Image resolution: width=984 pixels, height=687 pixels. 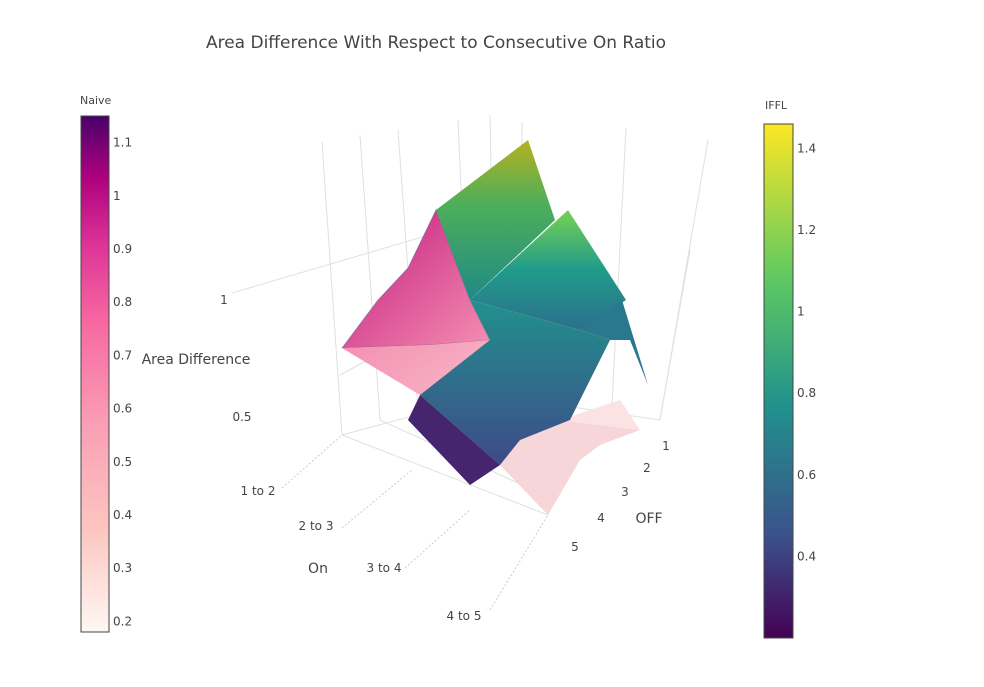 I want to click on x-axis-title: On, so click(x=318, y=569).